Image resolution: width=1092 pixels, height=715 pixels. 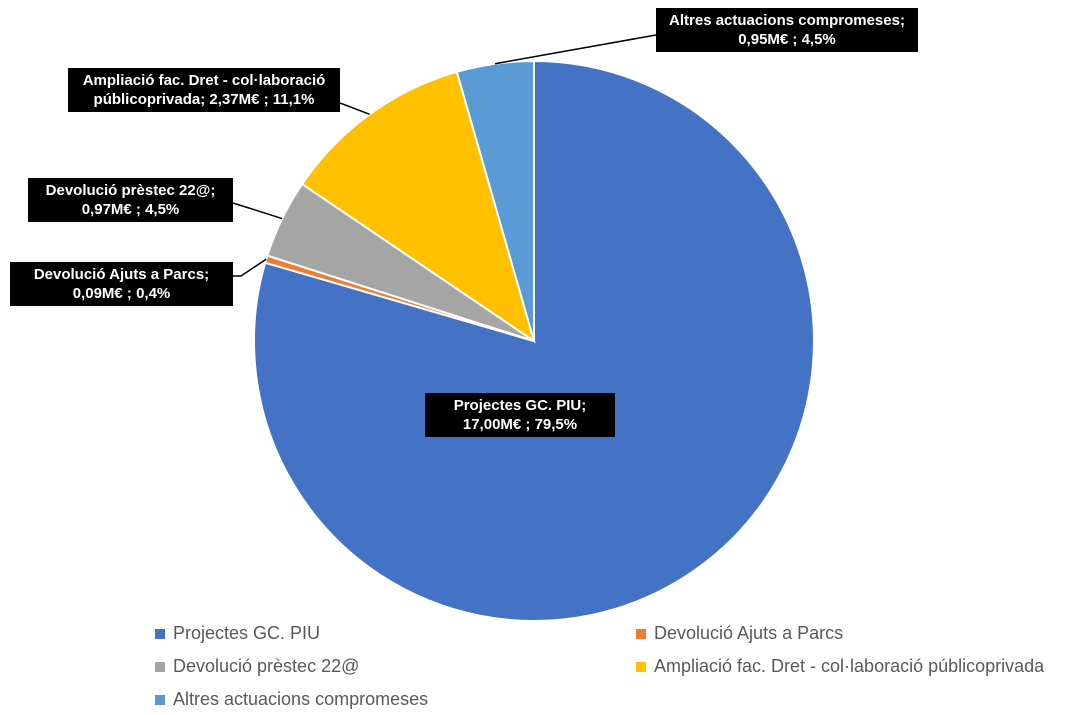 I want to click on data-label-devolucio-prestec-22: Devolució prèstec 22@; 0,97M€ ; 4,5%, so click(x=130, y=200).